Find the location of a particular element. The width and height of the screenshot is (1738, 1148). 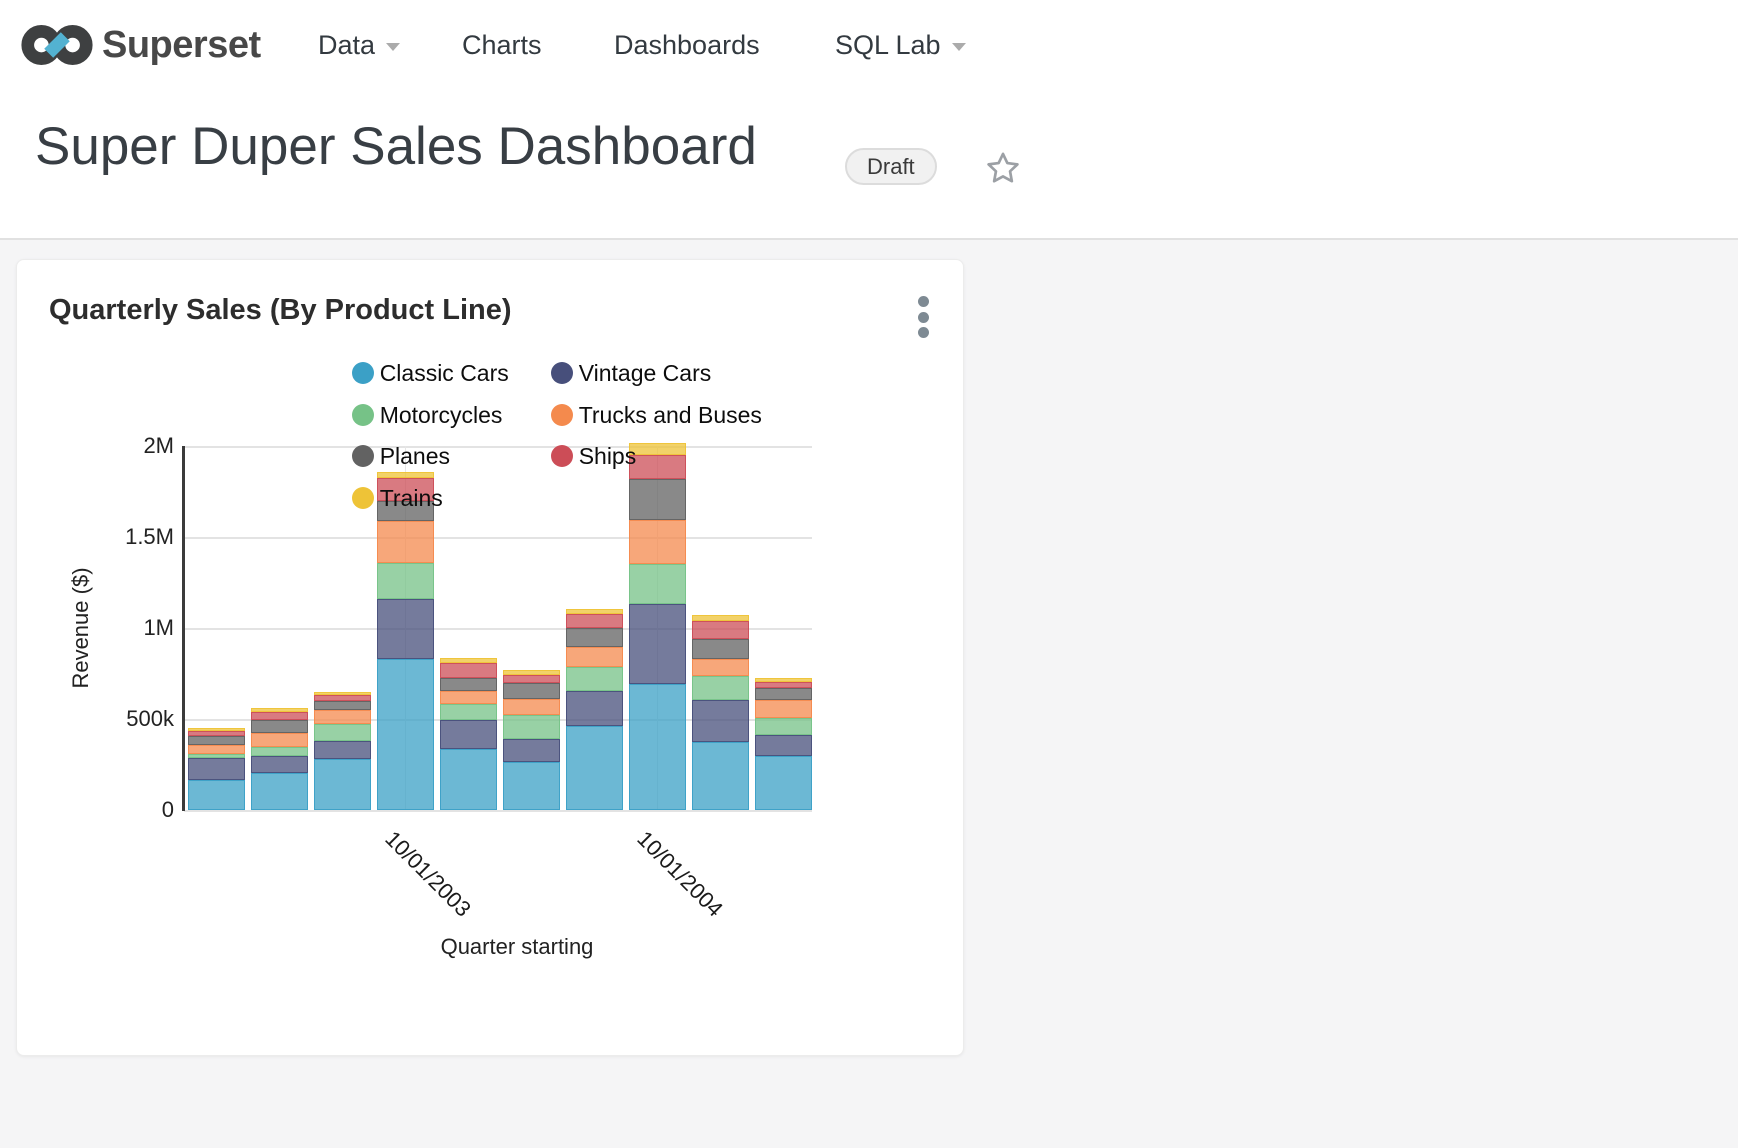

legend-label: Trucks and Buses is located at coordinates (670, 414).